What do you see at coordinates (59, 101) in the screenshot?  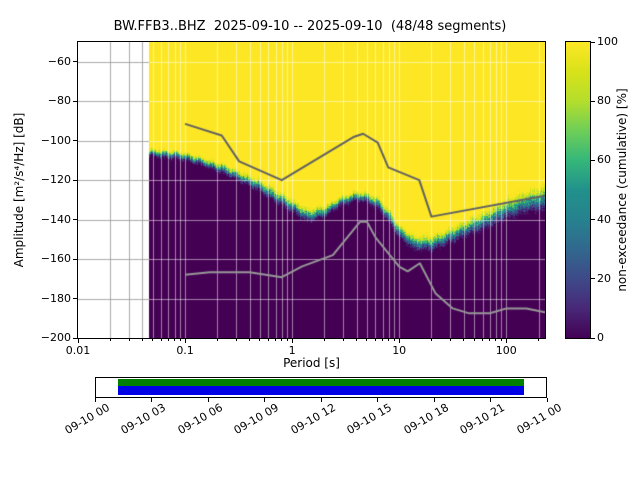 I see `y-tick-label: −80` at bounding box center [59, 101].